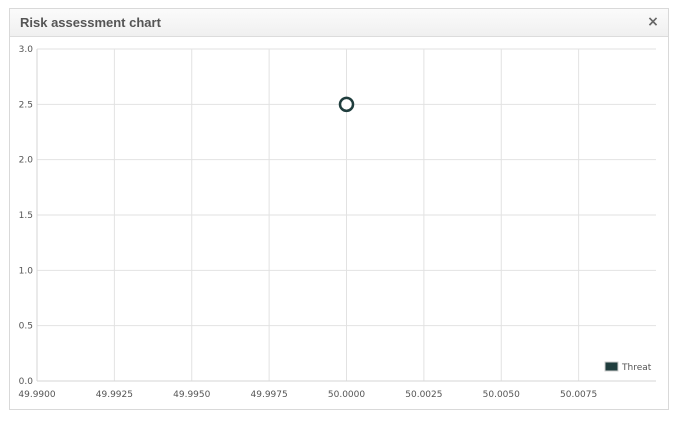 The image size is (679, 421). I want to click on panel-header: Risk assessment chart ×, so click(339, 23).